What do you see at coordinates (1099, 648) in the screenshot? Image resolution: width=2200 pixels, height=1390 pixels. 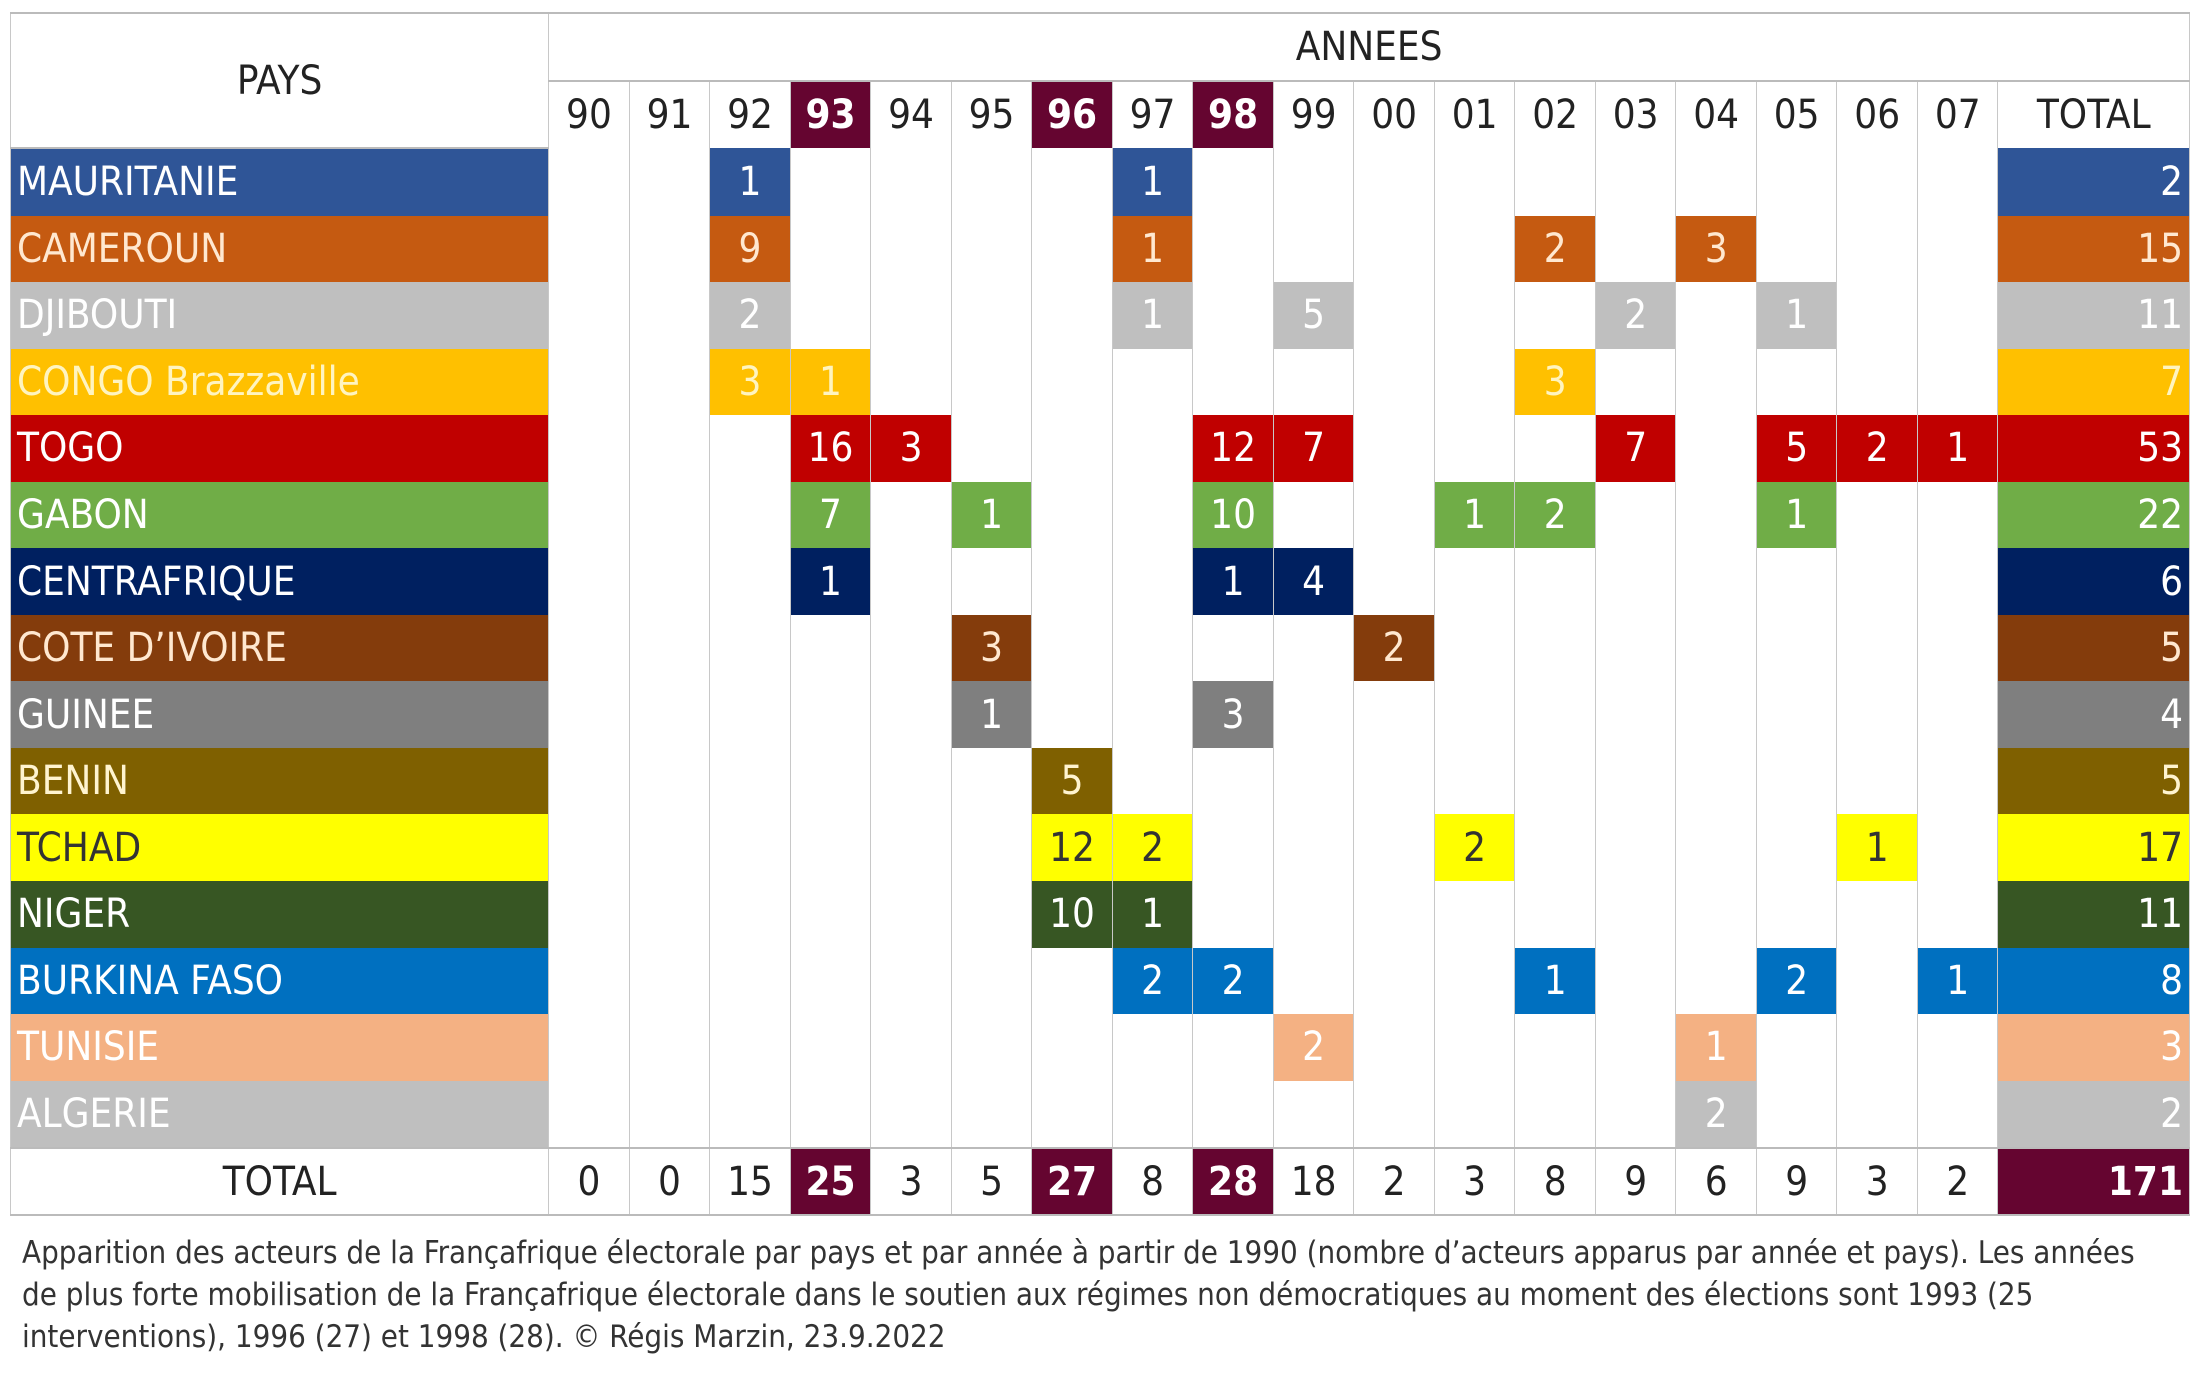 I see `table-row: COTE D’IVOIRE 3 2 5` at bounding box center [1099, 648].